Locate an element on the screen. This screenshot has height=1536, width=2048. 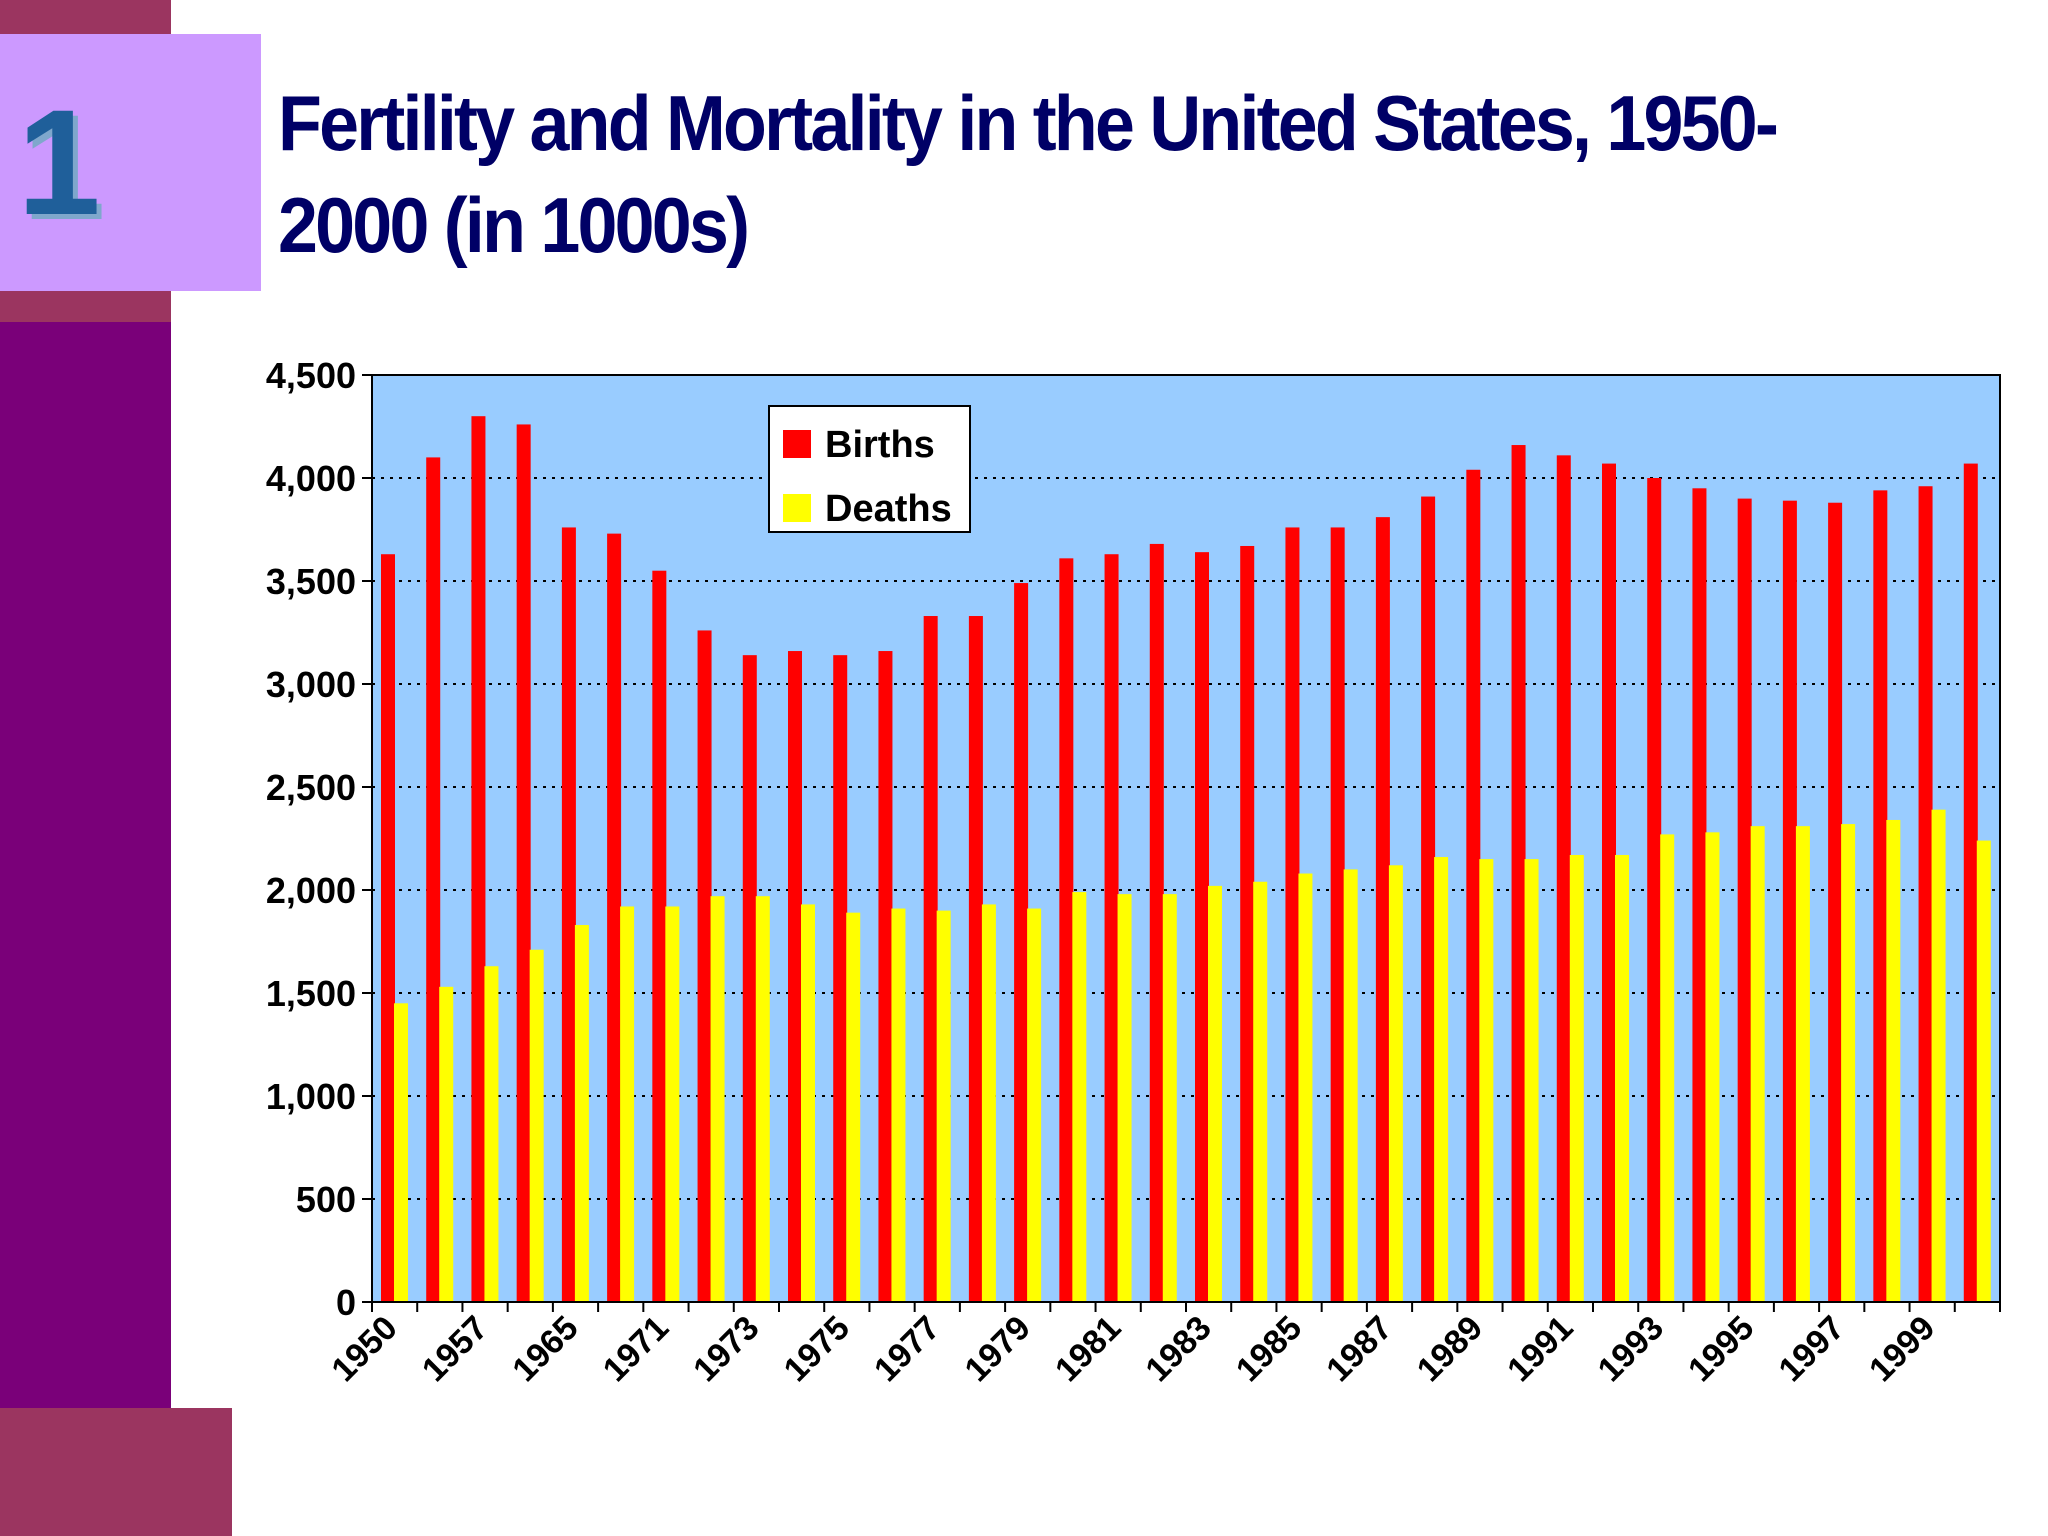
y-tick-label: 0 is located at coordinates (346, 1302).